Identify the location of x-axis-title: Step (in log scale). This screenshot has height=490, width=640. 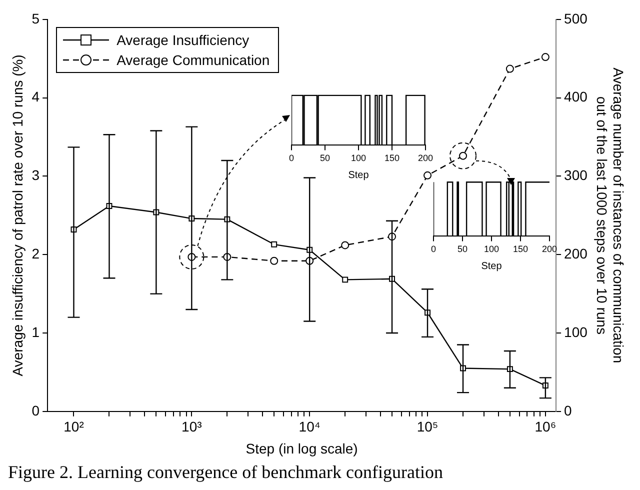
(302, 448).